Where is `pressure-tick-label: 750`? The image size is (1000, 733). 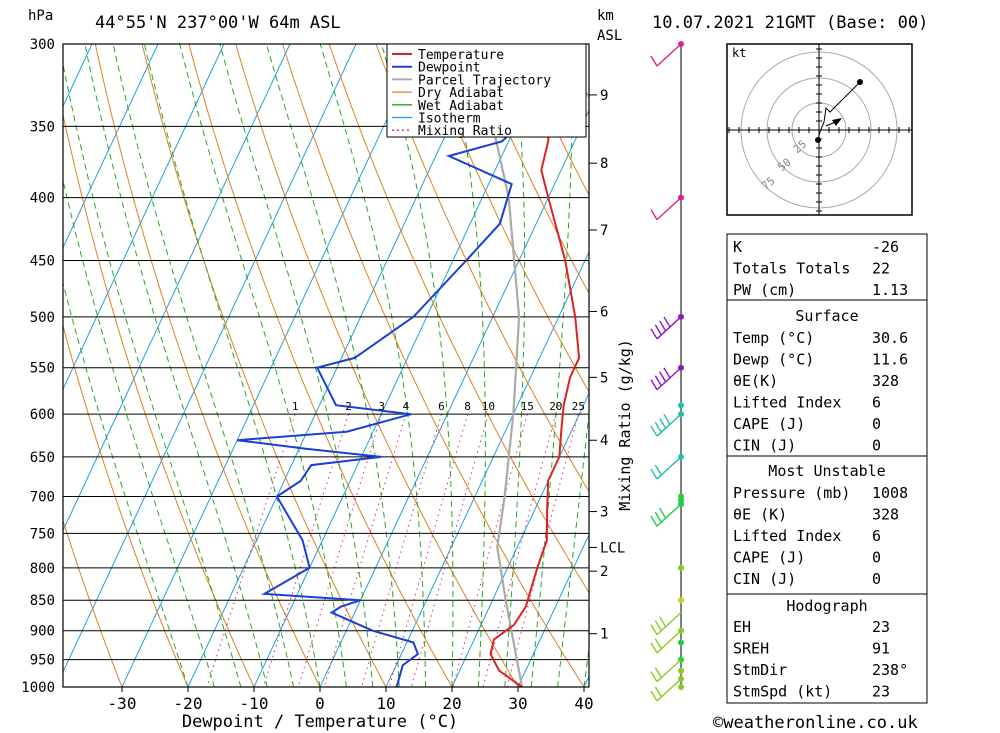
pressure-tick-label: 750 is located at coordinates (42, 534).